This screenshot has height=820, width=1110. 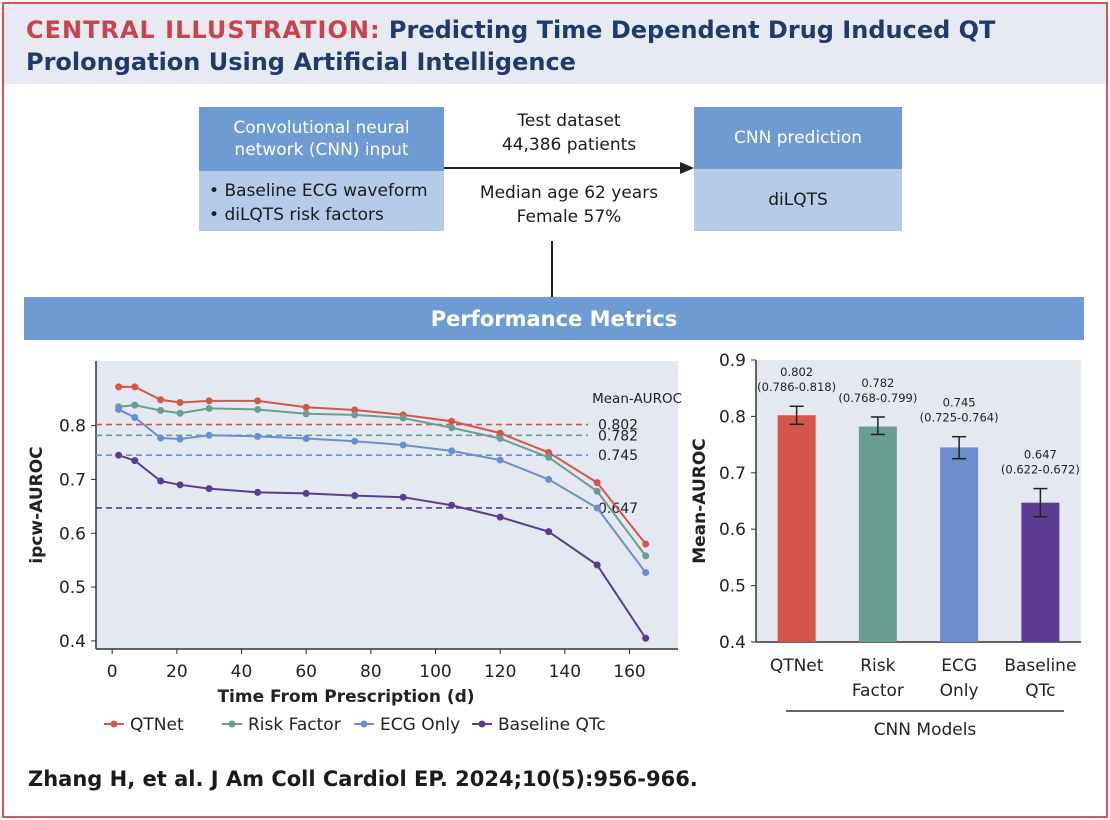 What do you see at coordinates (326, 191) in the screenshot?
I see `cnn-input-item: Baseline ECG waveform` at bounding box center [326, 191].